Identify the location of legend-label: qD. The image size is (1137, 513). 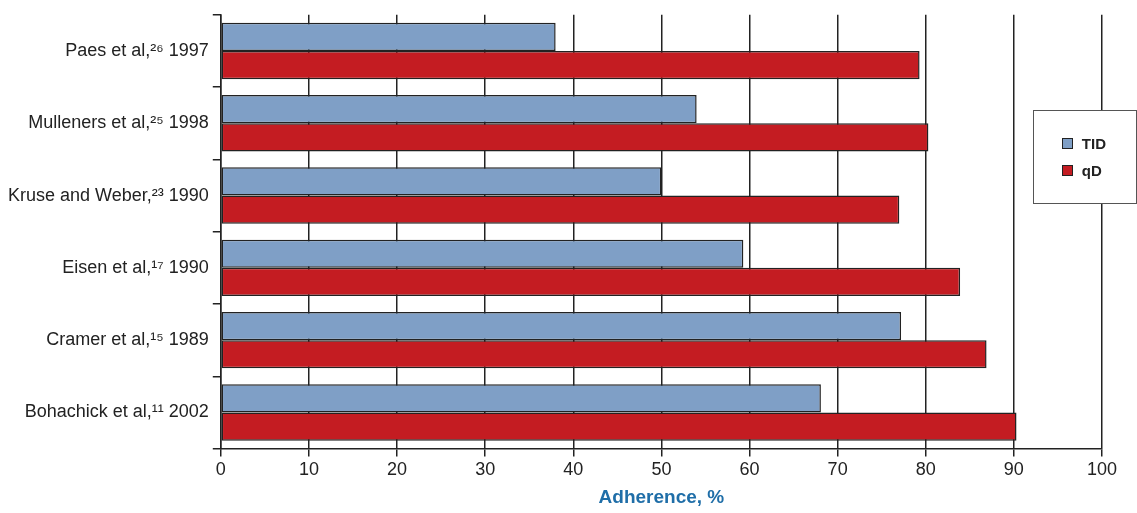
(1091, 170).